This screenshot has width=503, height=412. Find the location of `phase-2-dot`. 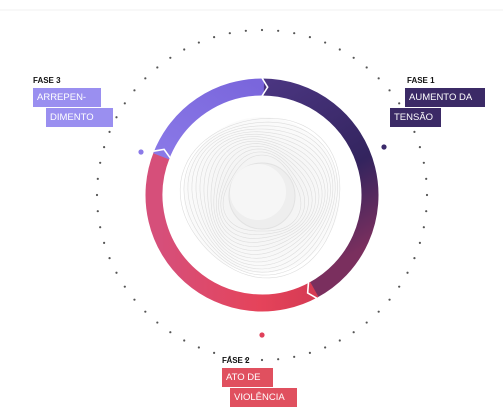

phase-2-dot is located at coordinates (262, 335).